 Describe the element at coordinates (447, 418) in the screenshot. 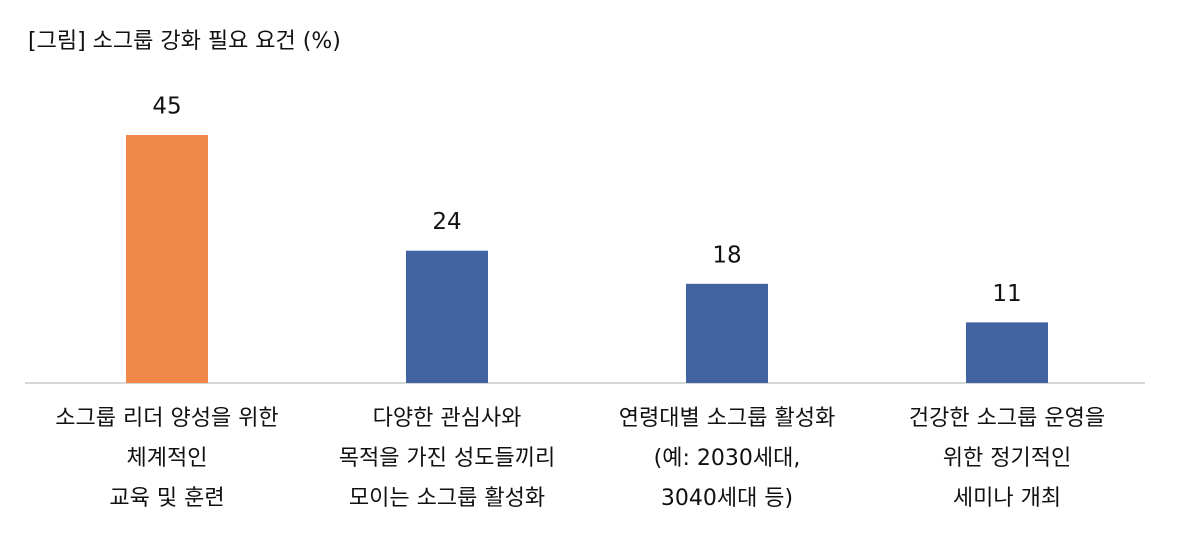

I see `x-tick-label: 다양한 관심사와` at that location.